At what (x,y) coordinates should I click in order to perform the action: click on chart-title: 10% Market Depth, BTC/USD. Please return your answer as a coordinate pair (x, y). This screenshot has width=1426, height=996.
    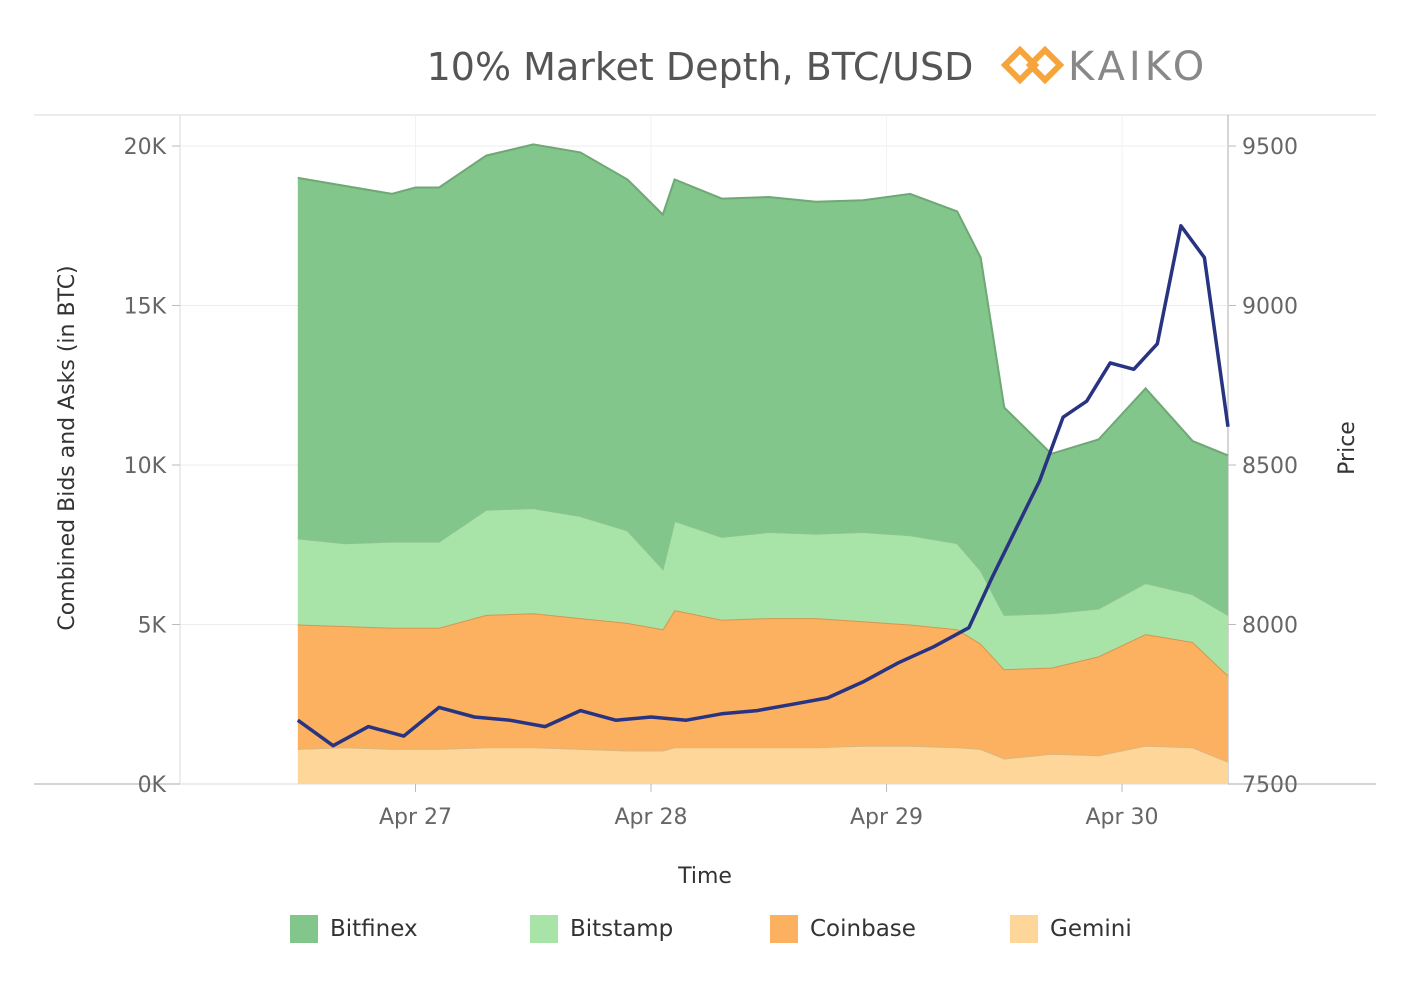
    Looking at the image, I should click on (700, 67).